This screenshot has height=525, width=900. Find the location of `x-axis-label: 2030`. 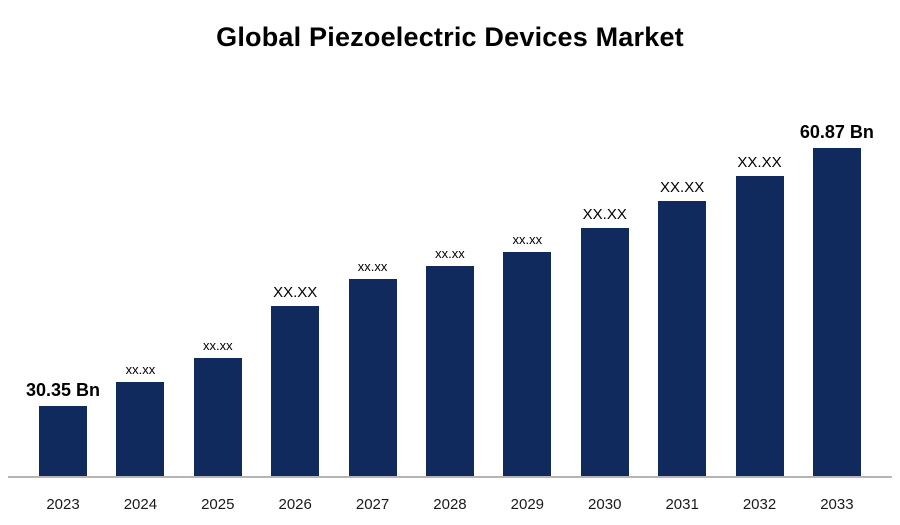

x-axis-label: 2030 is located at coordinates (605, 504).